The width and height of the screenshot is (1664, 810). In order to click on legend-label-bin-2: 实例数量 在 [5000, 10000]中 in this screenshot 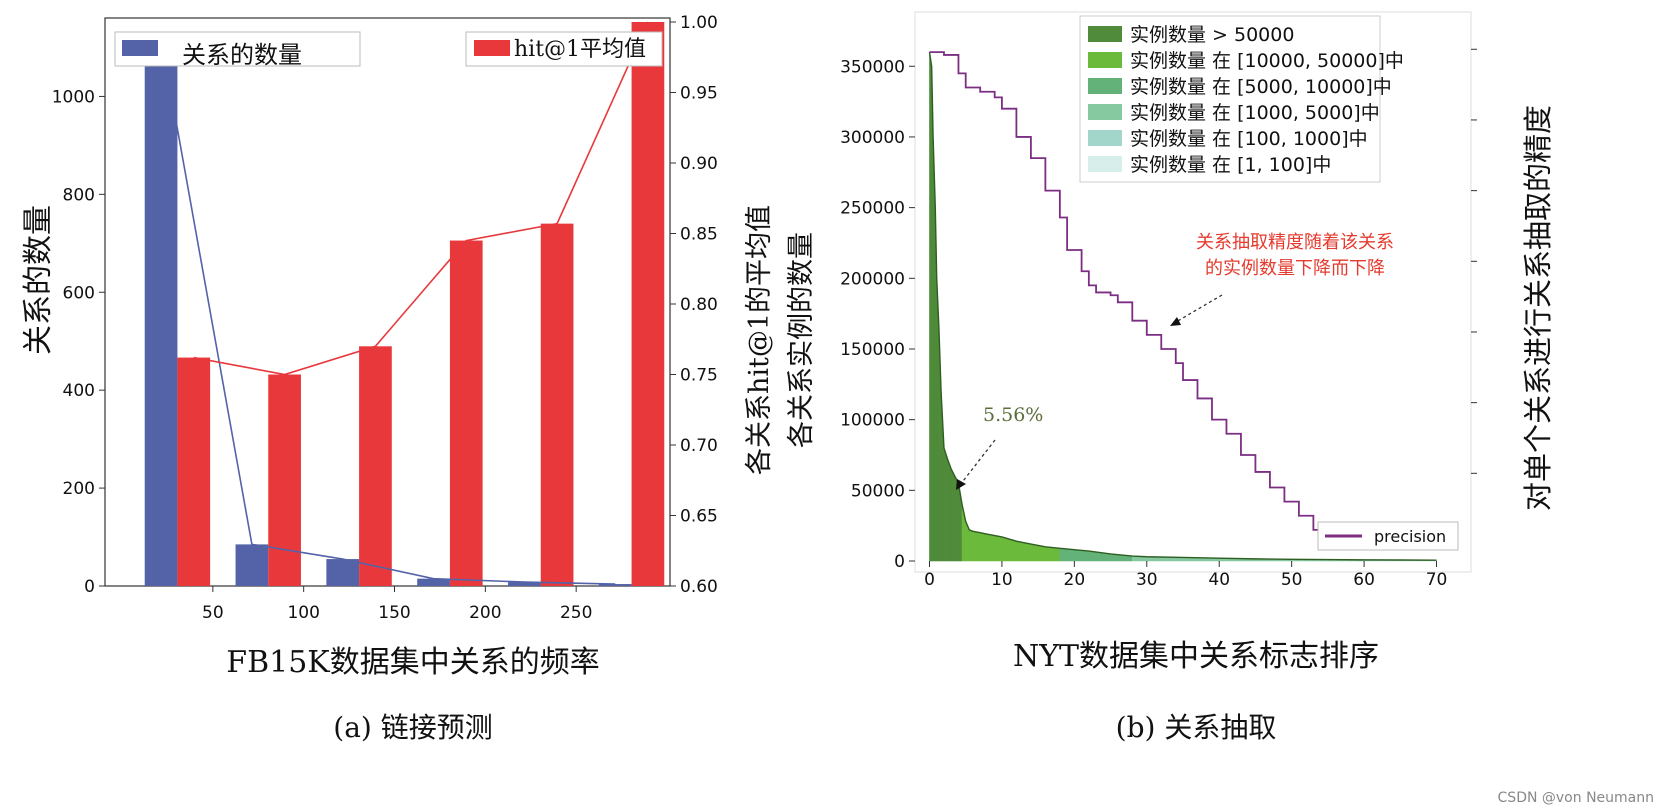, I will do `click(1261, 87)`.